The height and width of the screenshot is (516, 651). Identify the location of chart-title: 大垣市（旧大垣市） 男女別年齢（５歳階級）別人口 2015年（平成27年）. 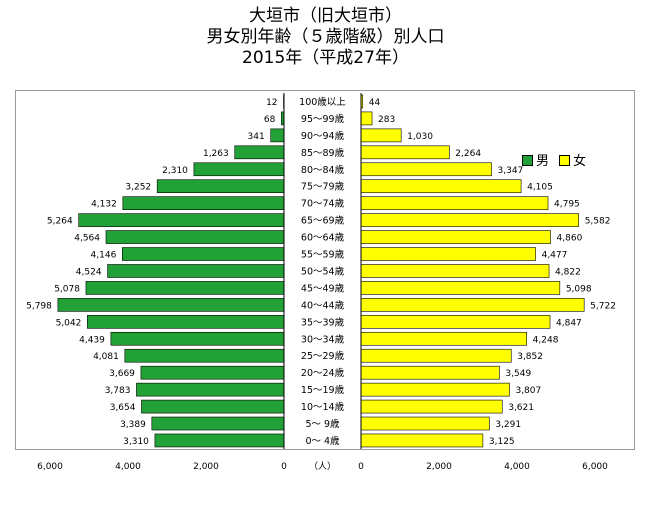
(325, 37).